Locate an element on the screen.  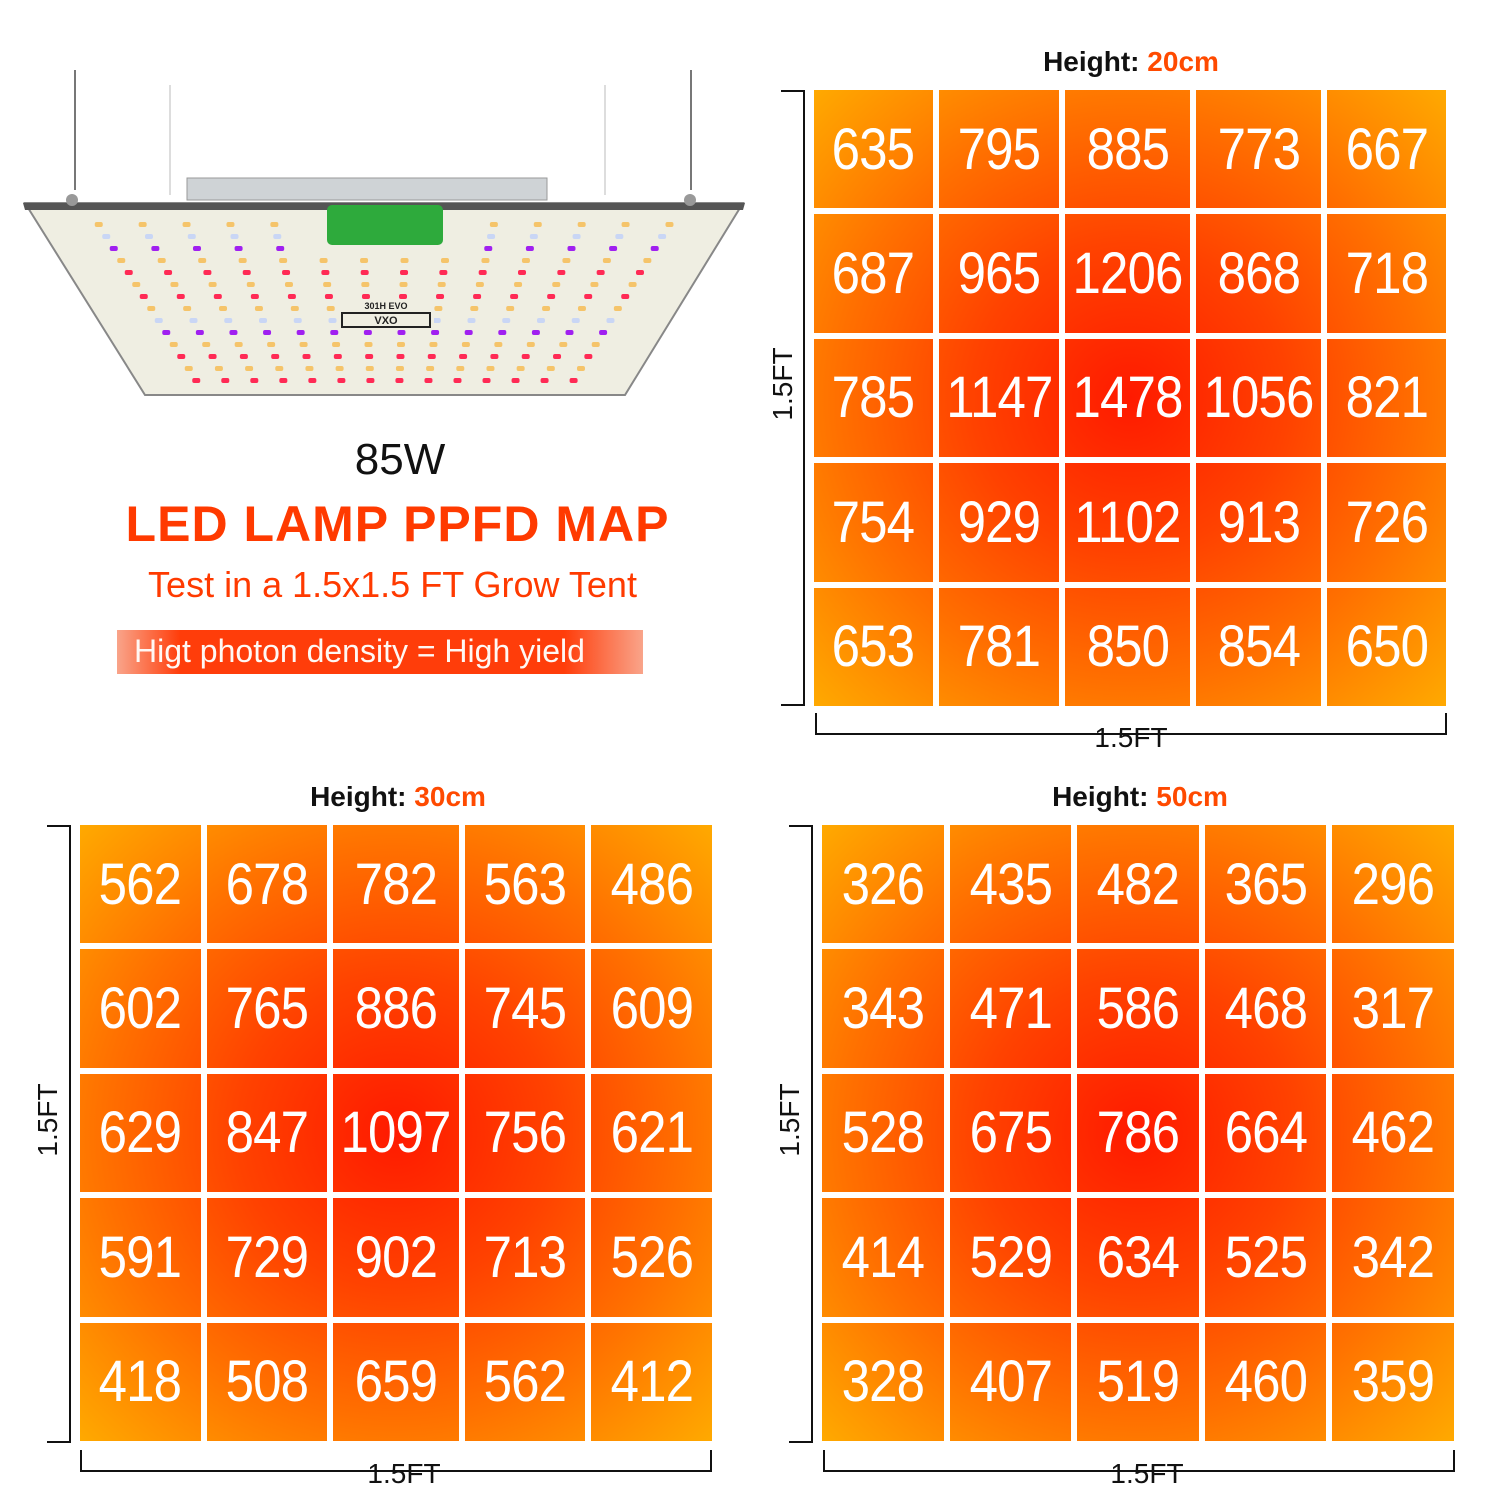
heatmap-cell: 854 is located at coordinates (1259, 646).